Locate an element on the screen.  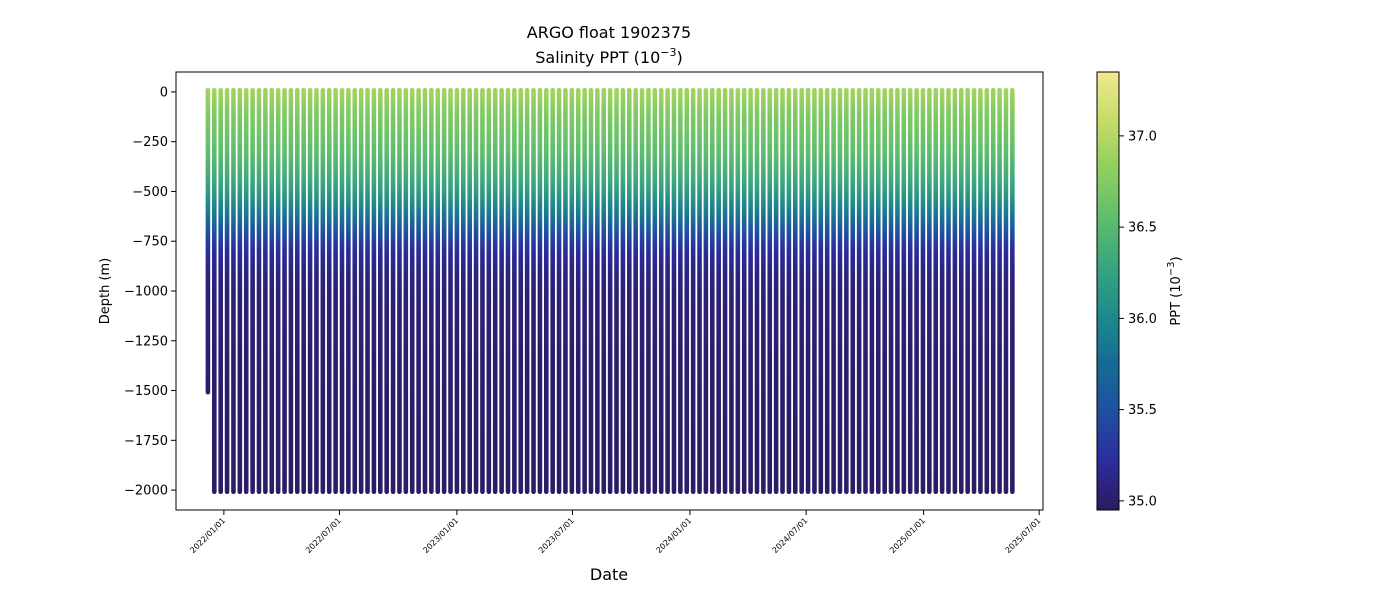
y-tick-label: −1250 is located at coordinates (146, 341).